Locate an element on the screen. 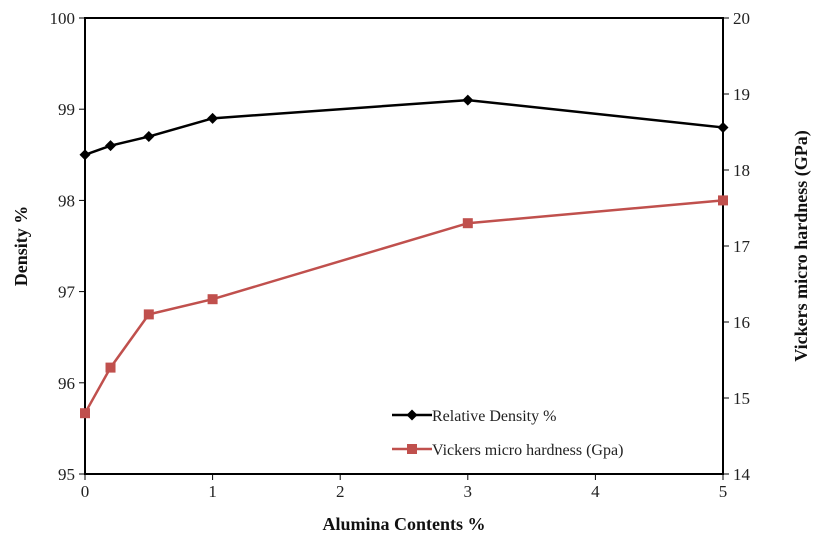 This screenshot has width=815, height=538. right-y-tick-label: 17 is located at coordinates (742, 246).